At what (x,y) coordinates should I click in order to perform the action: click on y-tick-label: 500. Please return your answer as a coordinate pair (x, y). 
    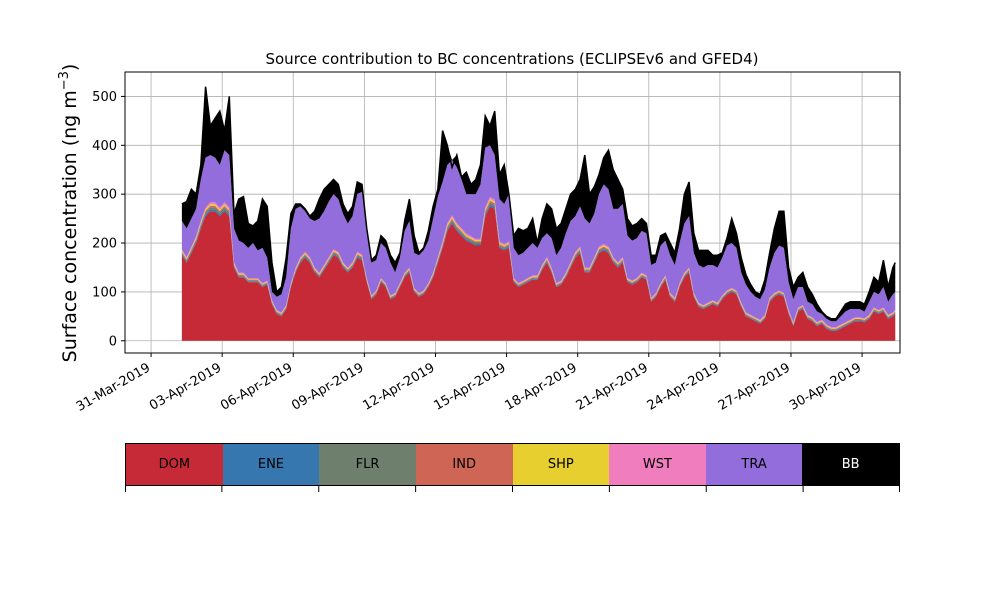
    Looking at the image, I should click on (104, 97).